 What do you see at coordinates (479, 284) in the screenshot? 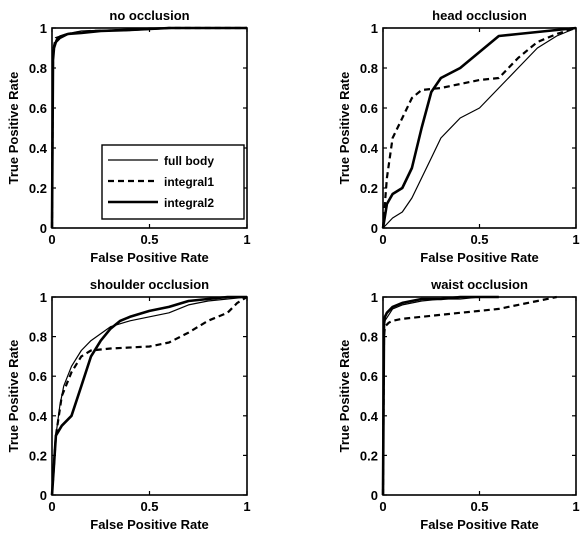
I see `subplot-title: waist occlusion` at bounding box center [479, 284].